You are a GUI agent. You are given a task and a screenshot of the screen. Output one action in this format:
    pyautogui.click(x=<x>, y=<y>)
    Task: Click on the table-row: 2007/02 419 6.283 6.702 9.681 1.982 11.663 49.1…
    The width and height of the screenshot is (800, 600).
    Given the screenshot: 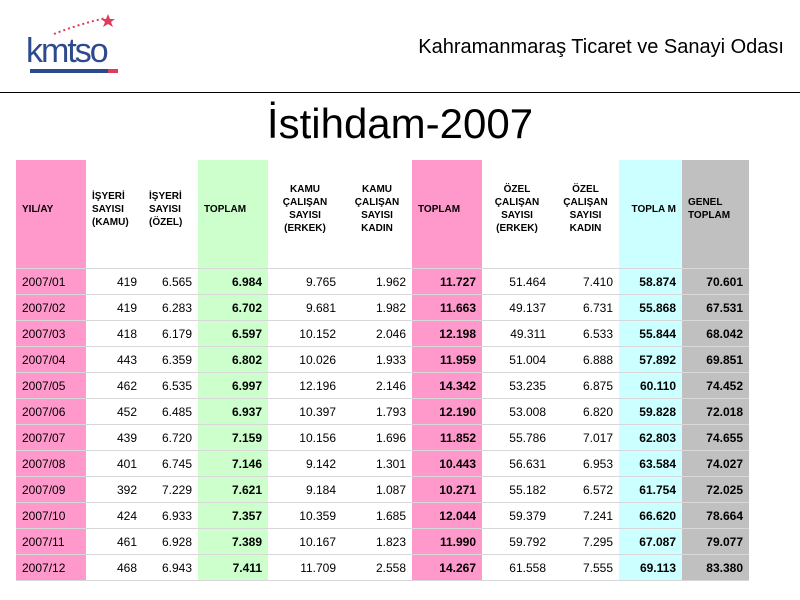 What is the action you would take?
    pyautogui.click(x=382, y=307)
    